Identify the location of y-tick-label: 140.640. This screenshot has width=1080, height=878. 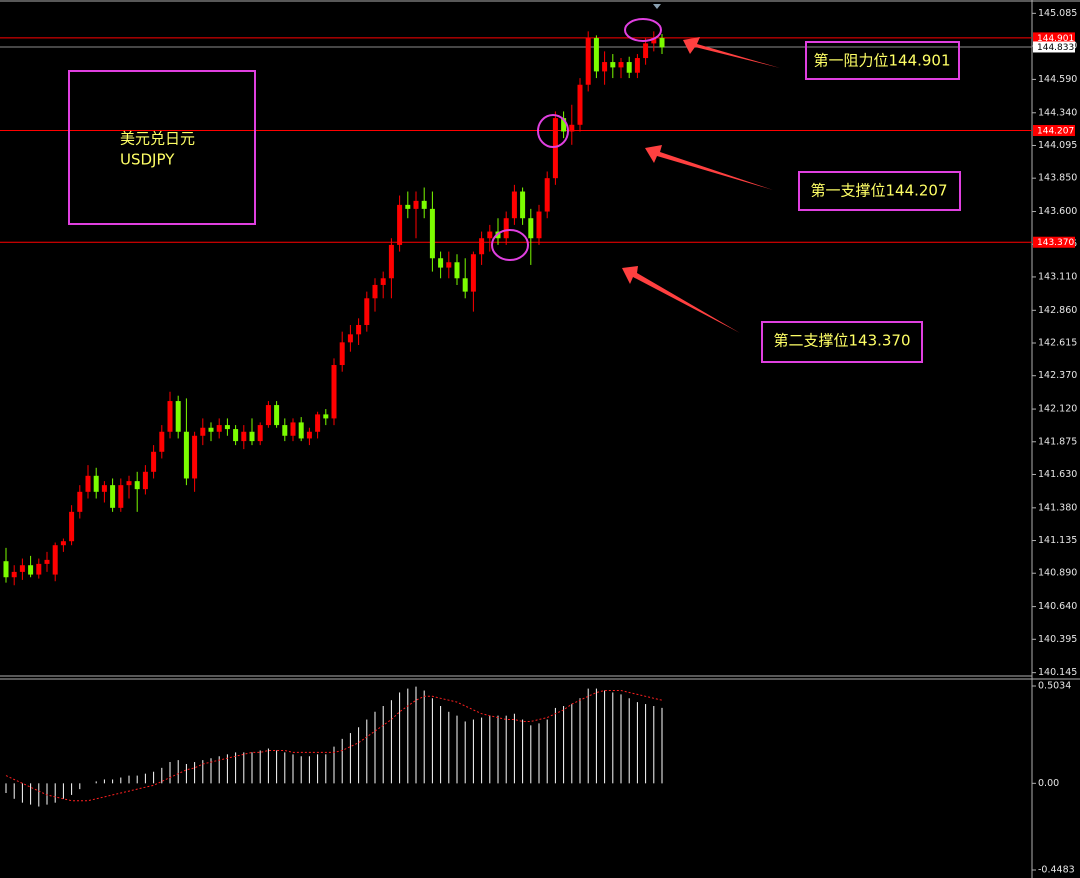
(1057, 606).